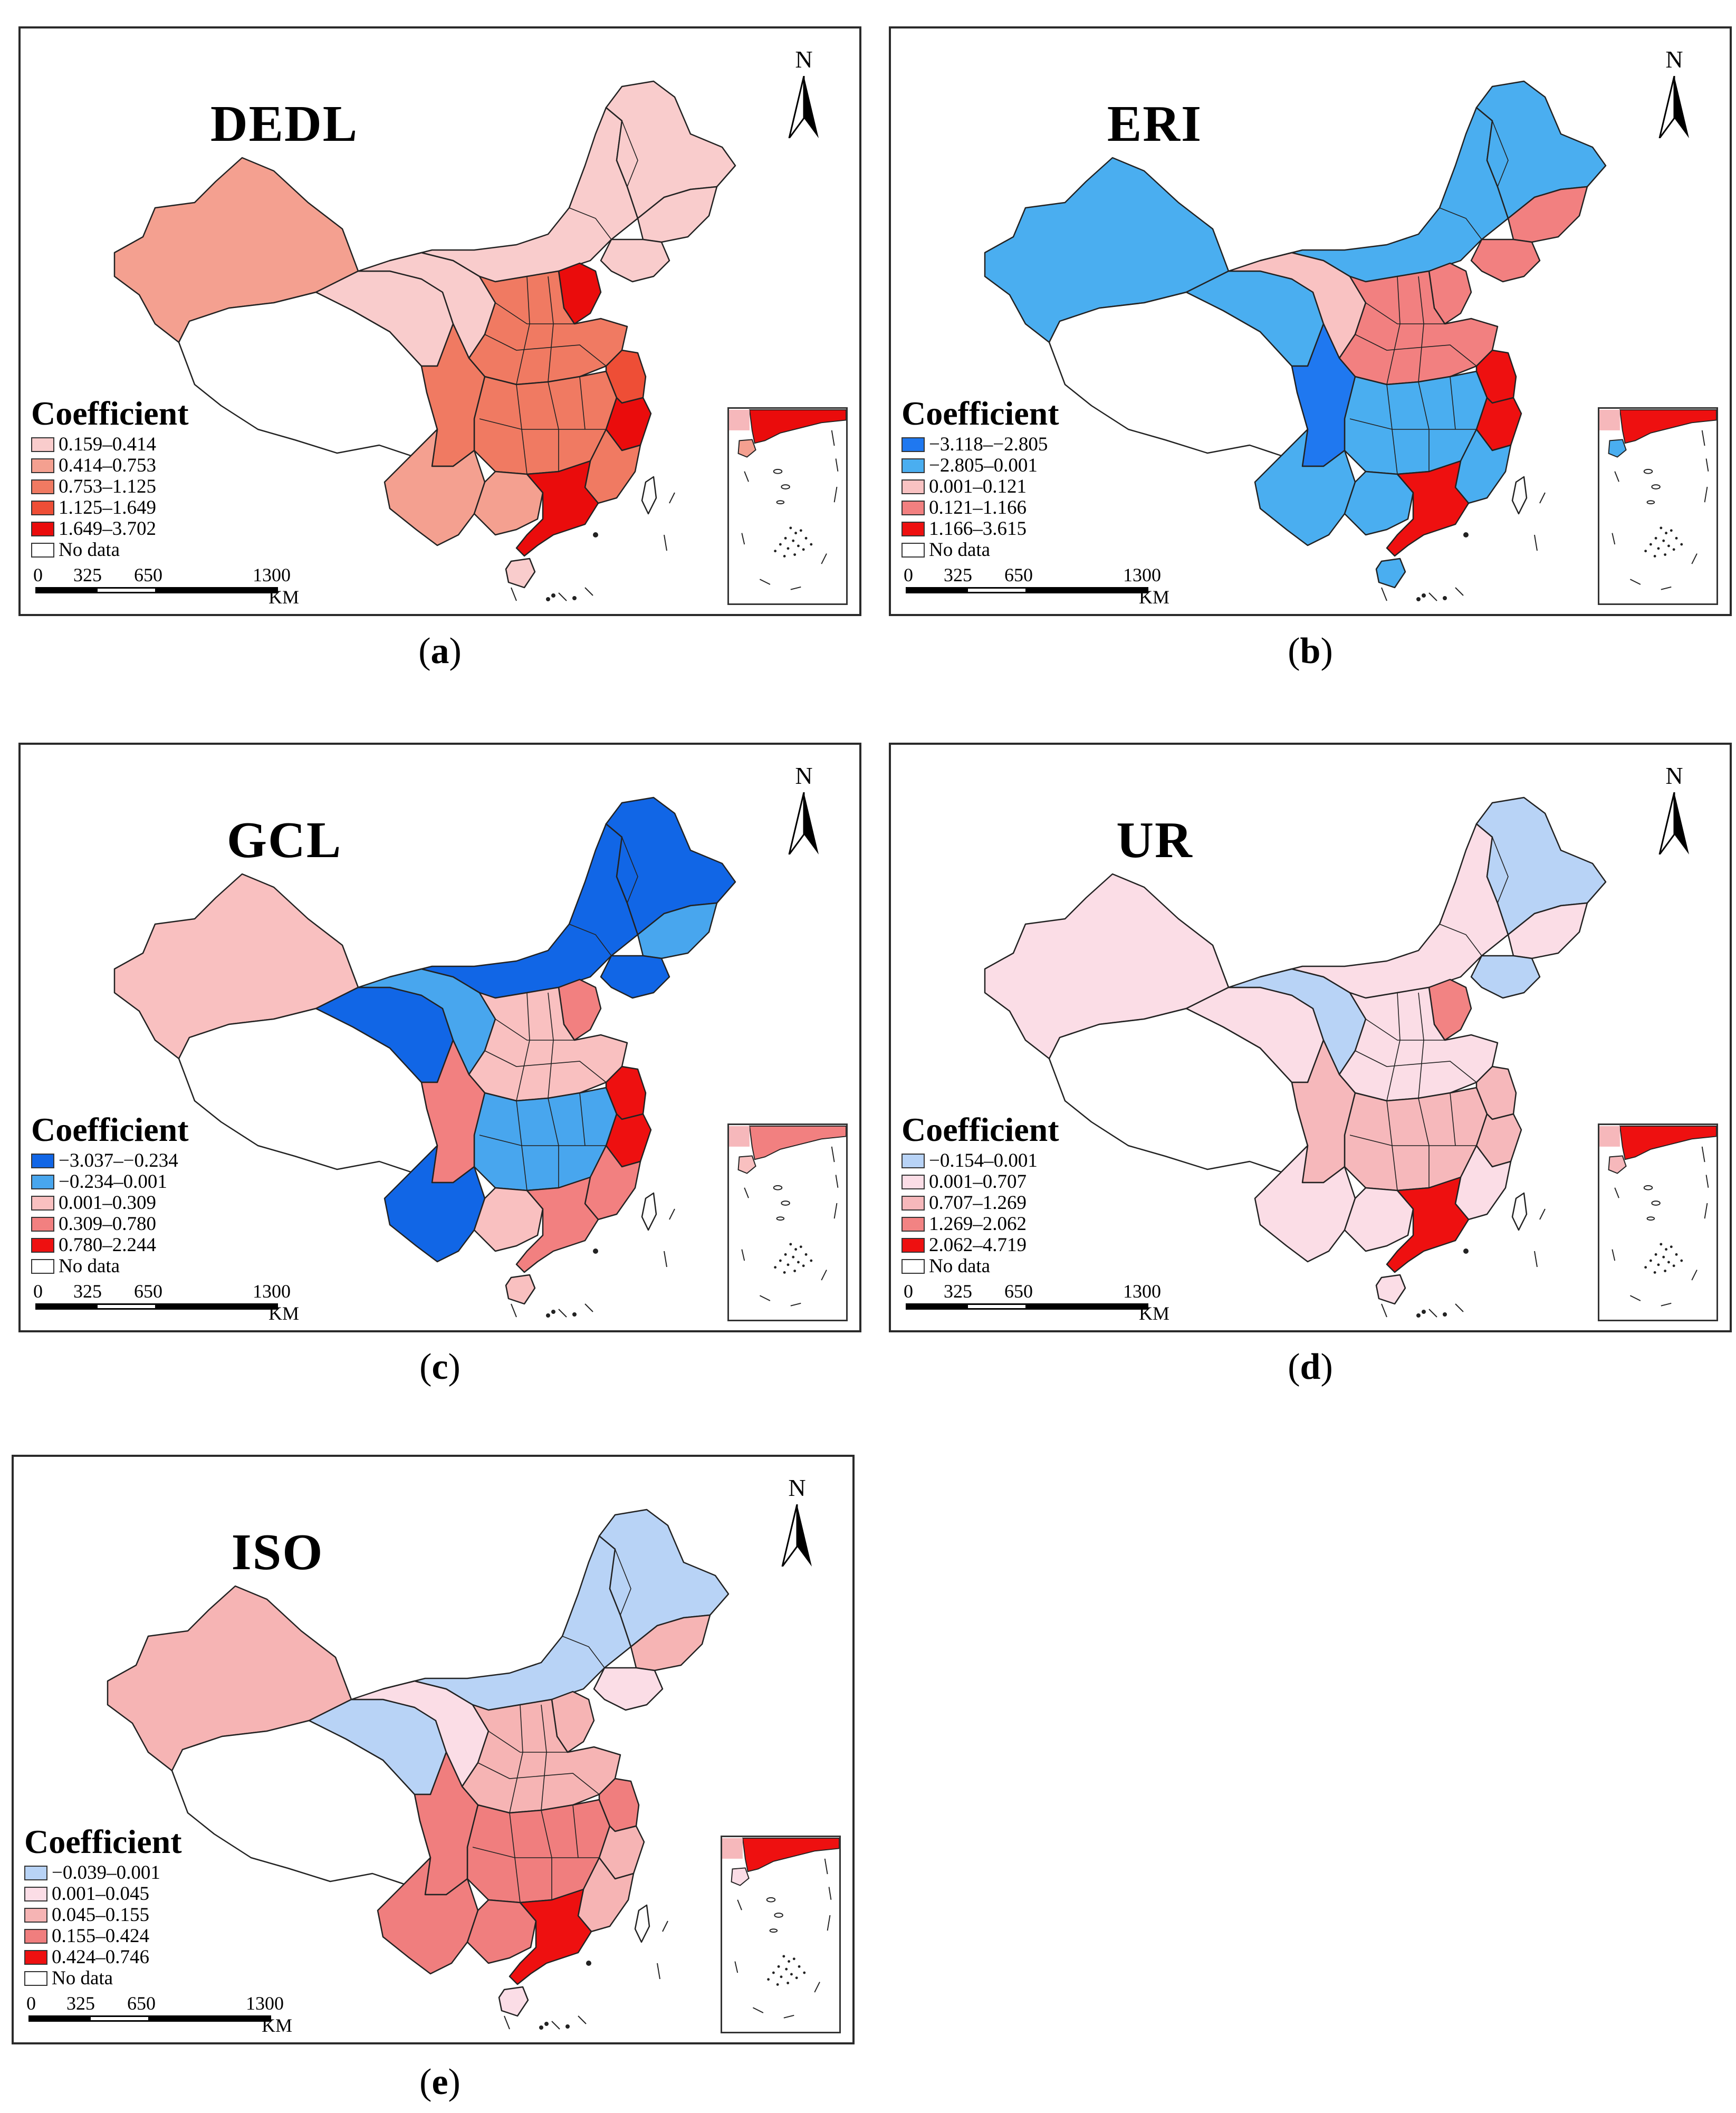  Describe the element at coordinates (107, 445) in the screenshot. I see `legend-label: 0.159–0.414` at that location.